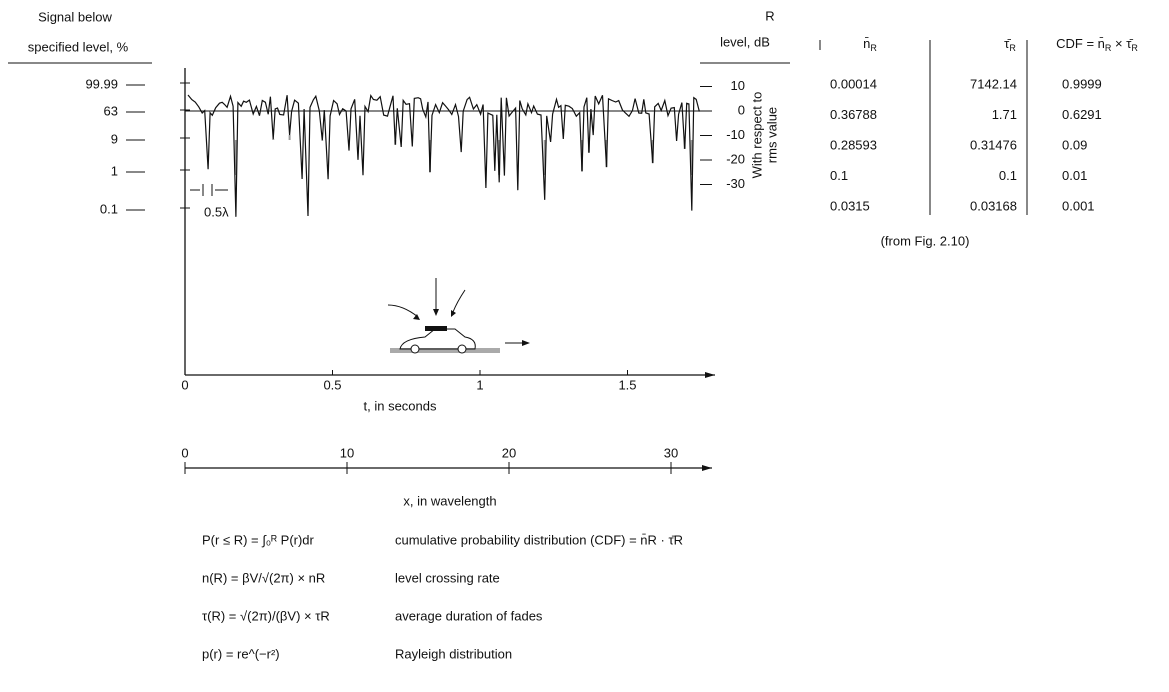 This screenshot has width=1169, height=692. I want to click on formula-description: level crossing rate, so click(447, 577).